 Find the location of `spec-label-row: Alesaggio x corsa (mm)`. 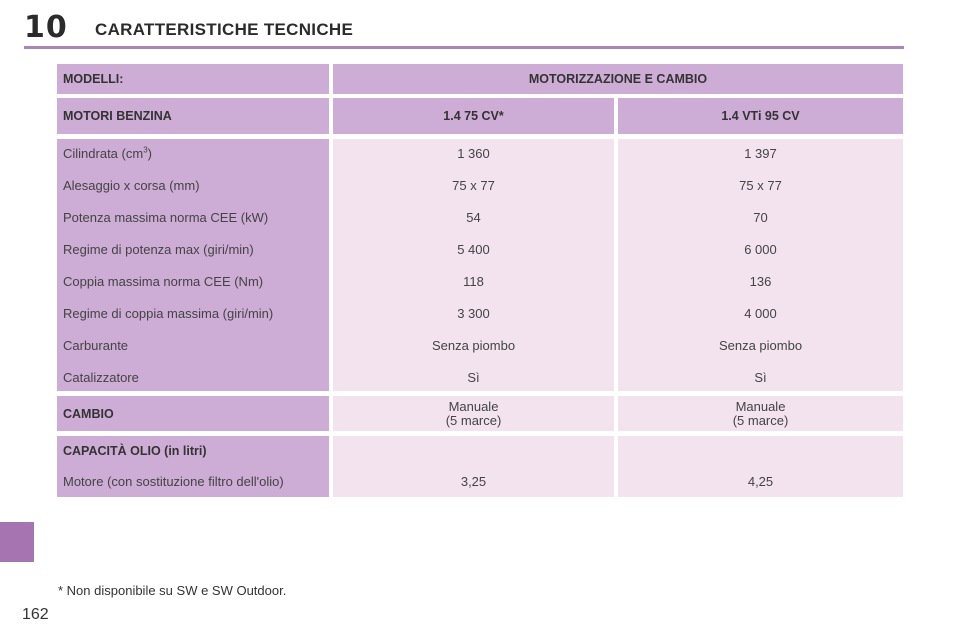

spec-label-row: Alesaggio x corsa (mm) is located at coordinates (131, 185).